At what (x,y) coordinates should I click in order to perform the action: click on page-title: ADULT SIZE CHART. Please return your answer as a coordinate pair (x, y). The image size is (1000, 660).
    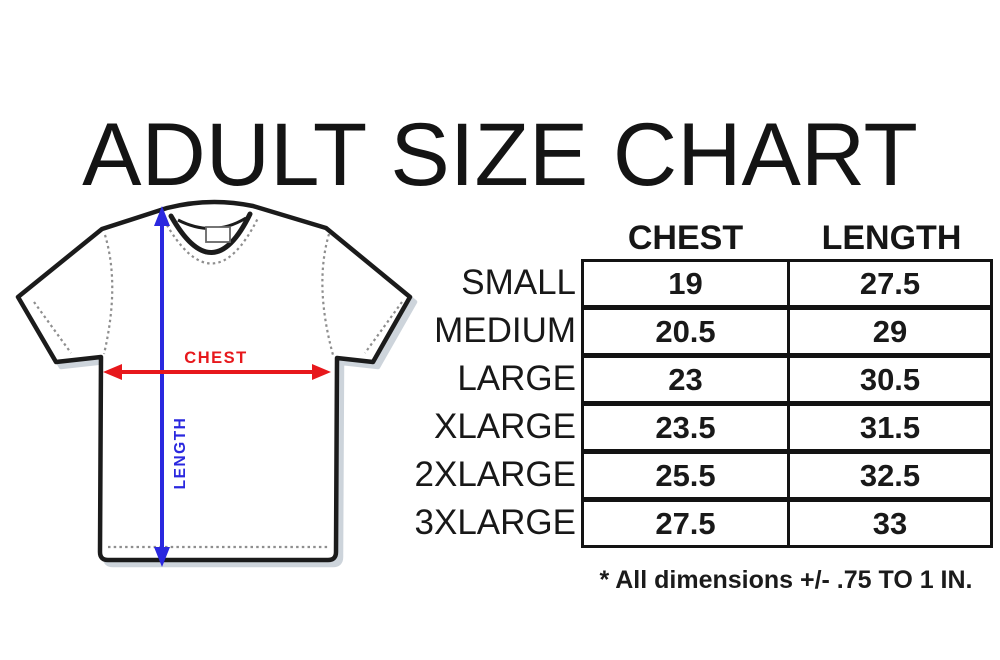
    Looking at the image, I should click on (500, 153).